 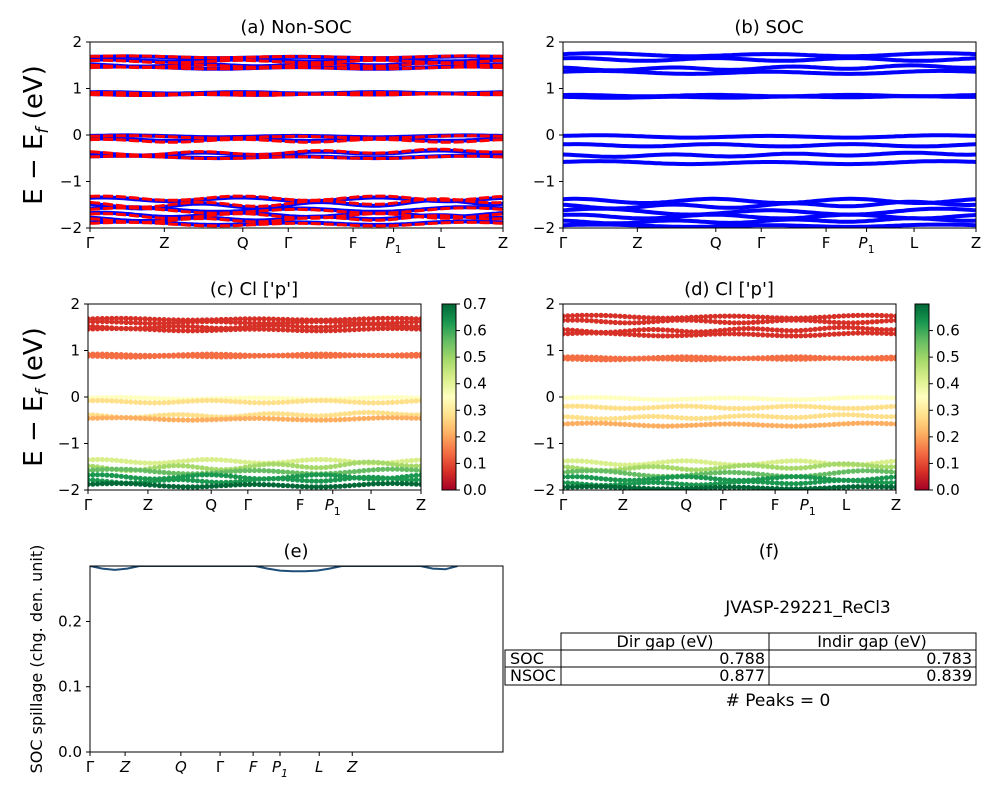 What do you see at coordinates (296, 137) in the screenshot?
I see `band-line` at bounding box center [296, 137].